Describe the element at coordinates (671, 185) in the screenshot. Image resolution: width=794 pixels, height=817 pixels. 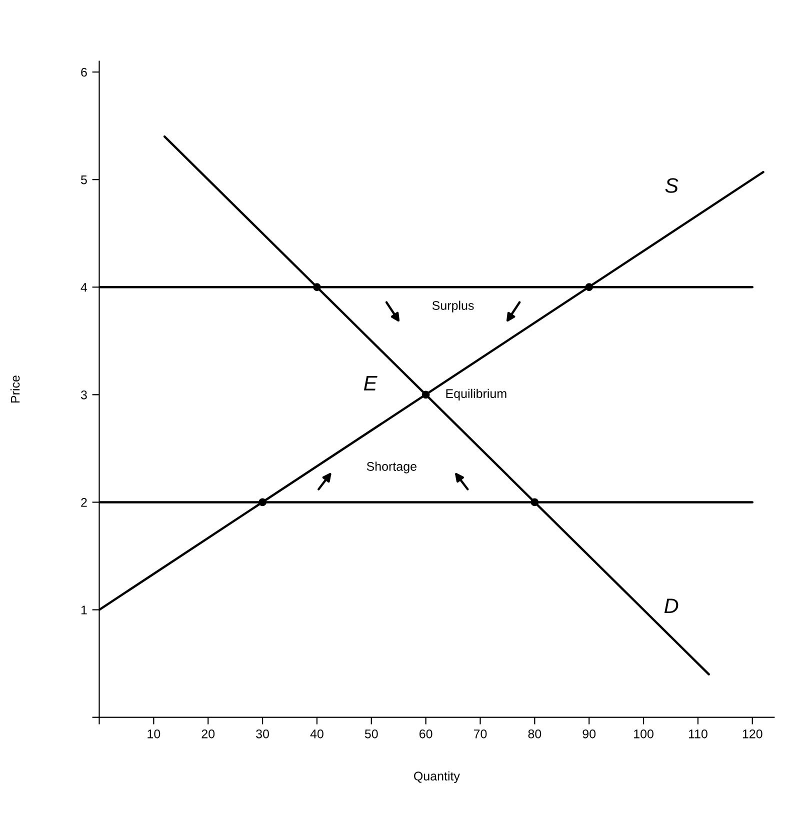
I see `annotation: S` at that location.